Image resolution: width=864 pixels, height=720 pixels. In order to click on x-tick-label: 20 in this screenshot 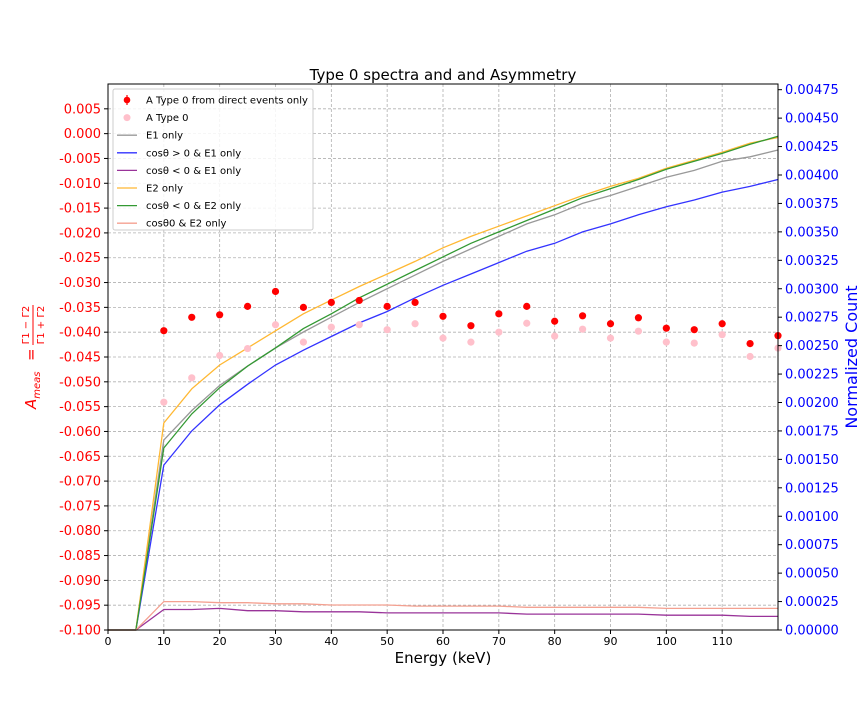, I will do `click(220, 641)`.